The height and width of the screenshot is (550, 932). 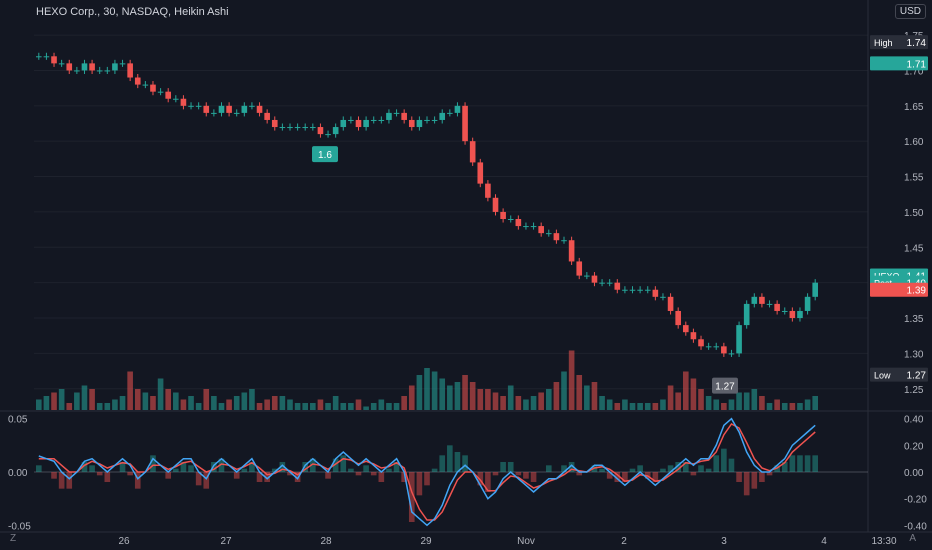 I want to click on currency-button: USD, so click(x=910, y=11).